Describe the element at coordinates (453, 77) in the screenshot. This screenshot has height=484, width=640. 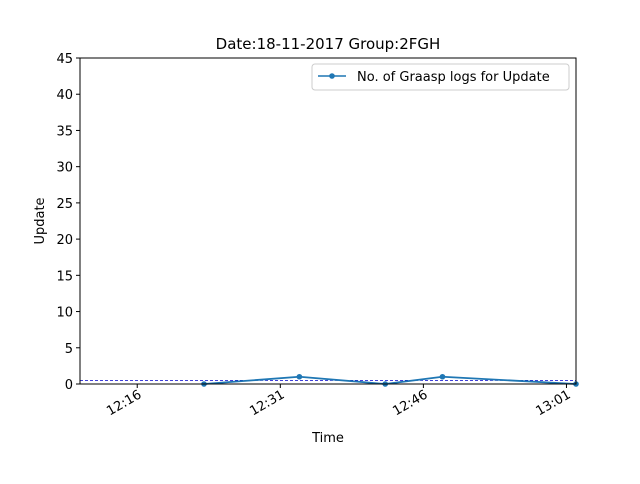
I see `legend-entry-label: No. of Graasp logs for Update` at that location.